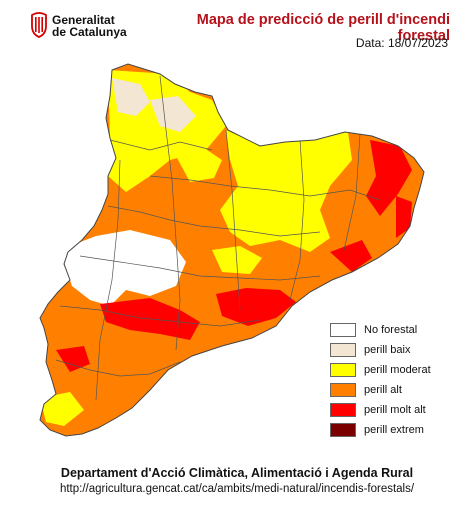  Describe the element at coordinates (256, 307) in the screenshot. I see `zone-molt-alt-centre` at that location.